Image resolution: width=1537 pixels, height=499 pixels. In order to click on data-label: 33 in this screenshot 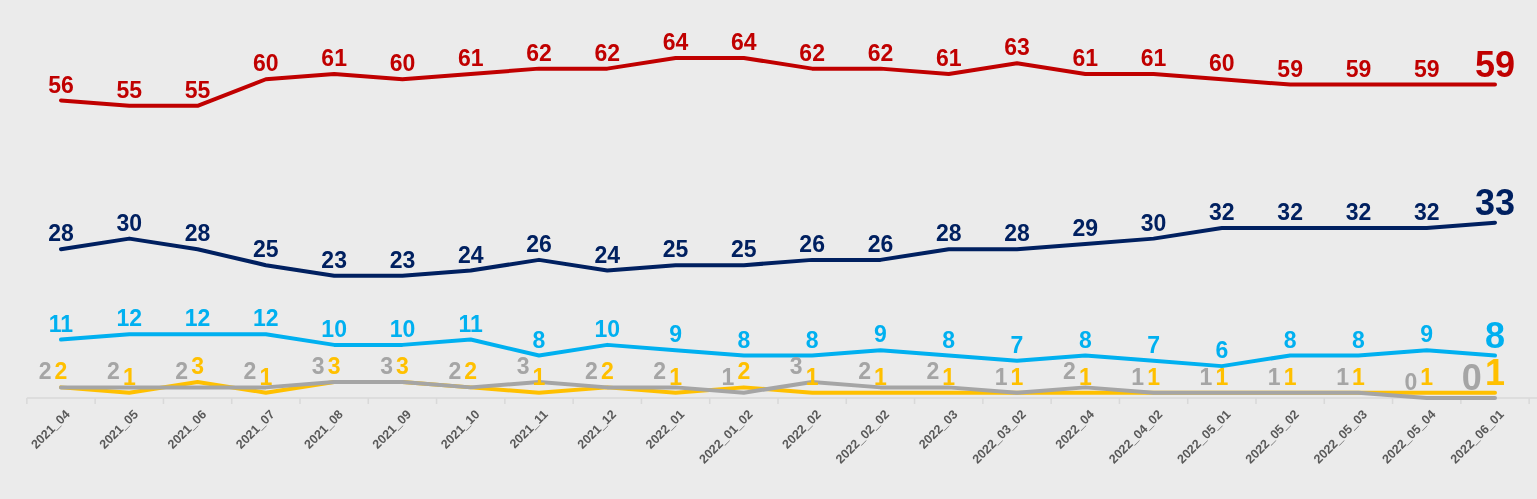, I will do `click(1495, 202)`.